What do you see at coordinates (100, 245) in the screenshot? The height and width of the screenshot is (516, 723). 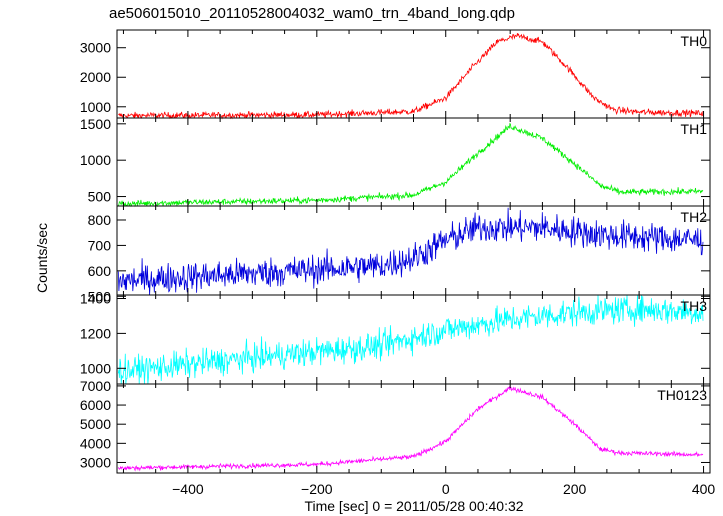 I see `y-tick-label: 700` at bounding box center [100, 245].